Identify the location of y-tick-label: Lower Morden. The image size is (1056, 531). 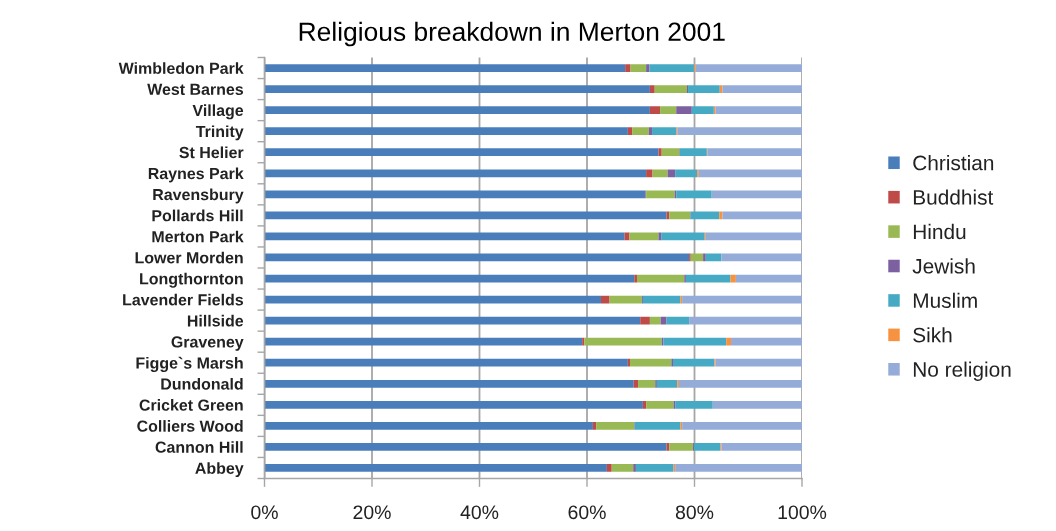
(189, 257).